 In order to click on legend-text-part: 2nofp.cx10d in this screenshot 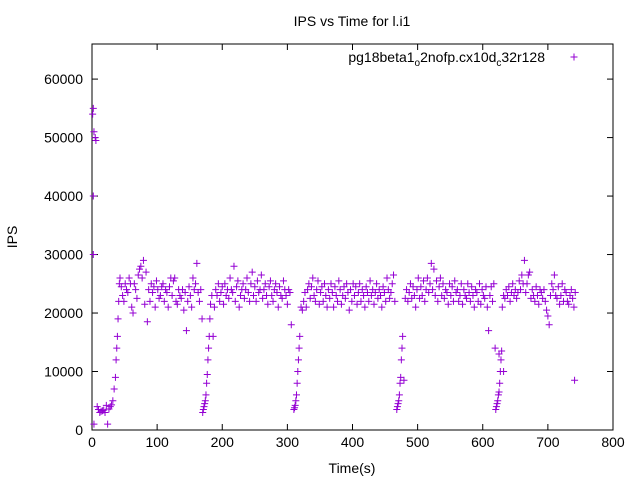, I will do `click(458, 57)`.